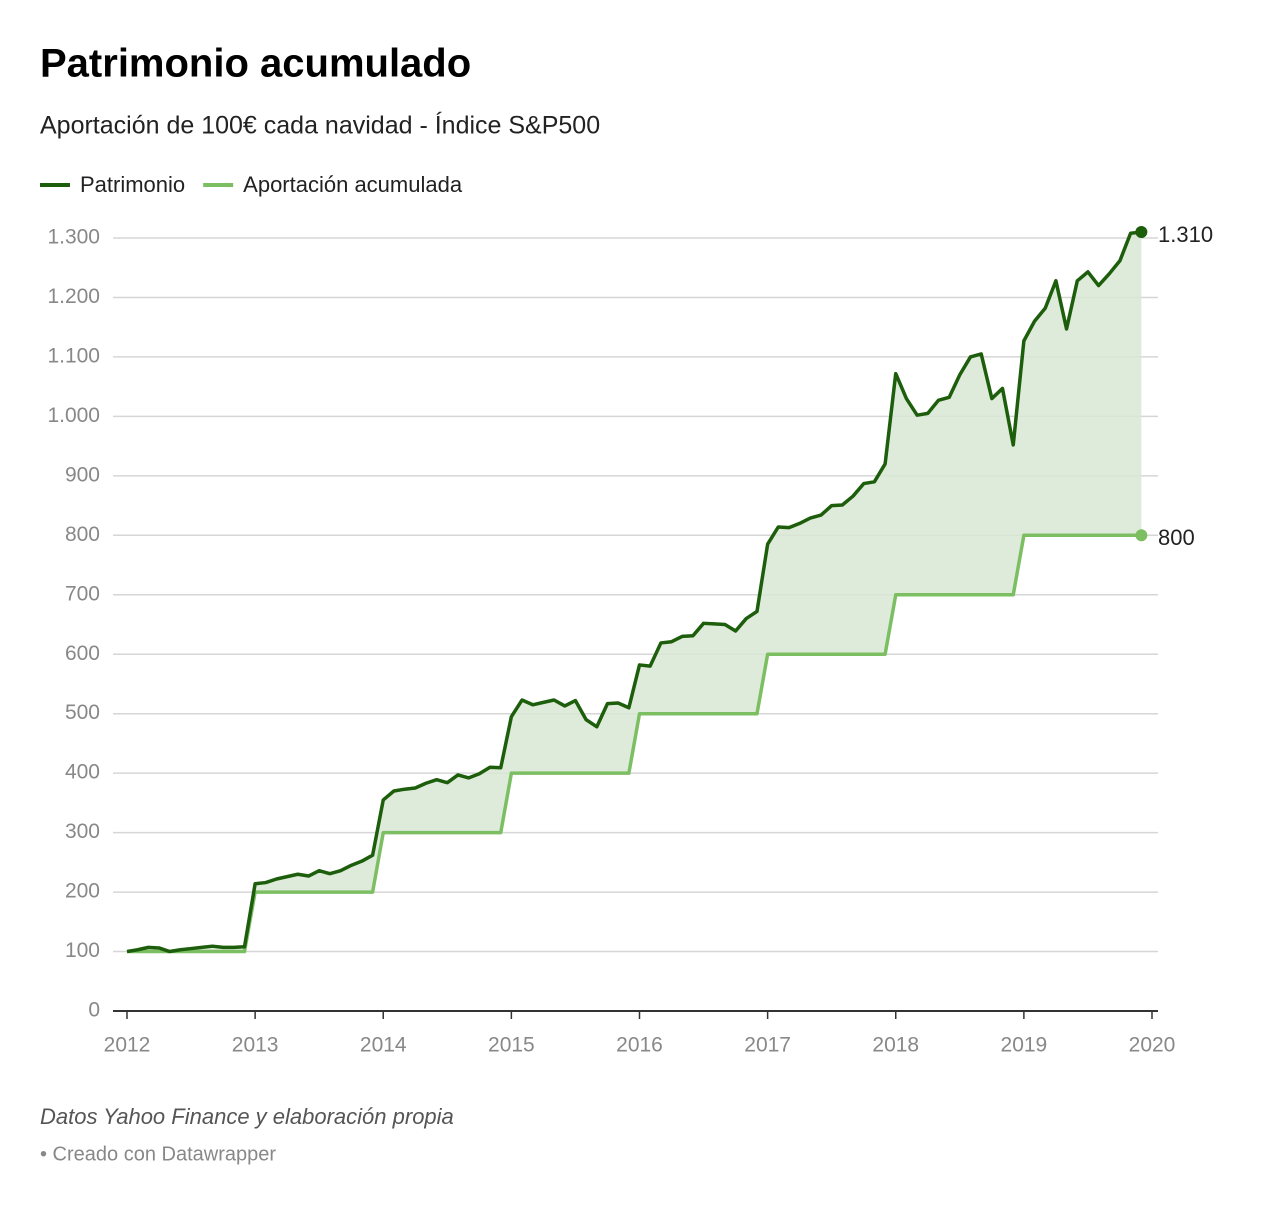  I want to click on y-tick-label: 200, so click(82, 891).